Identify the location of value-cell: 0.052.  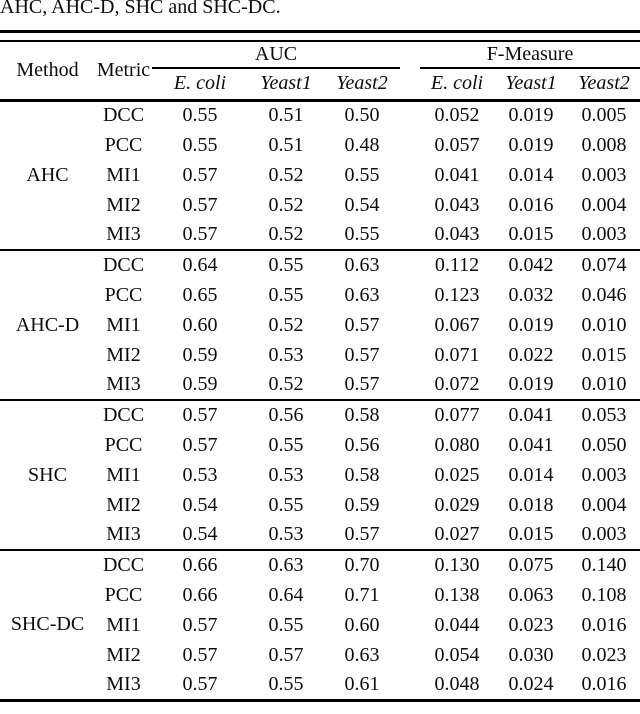
(457, 115).